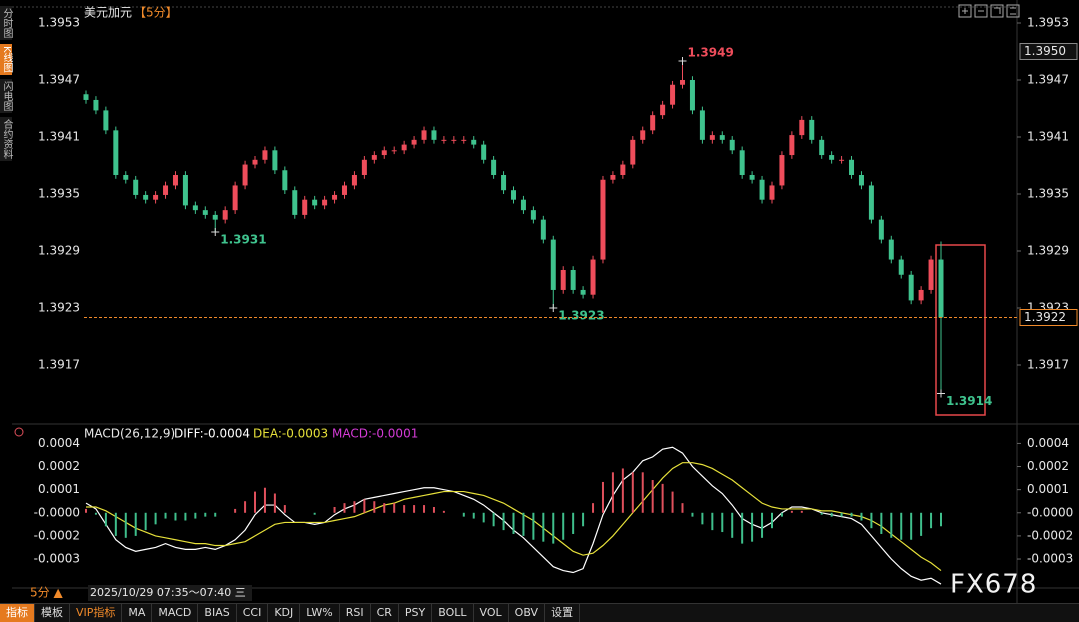  What do you see at coordinates (514, 517) in the screenshot?
I see `indicator-line` at bounding box center [514, 517].